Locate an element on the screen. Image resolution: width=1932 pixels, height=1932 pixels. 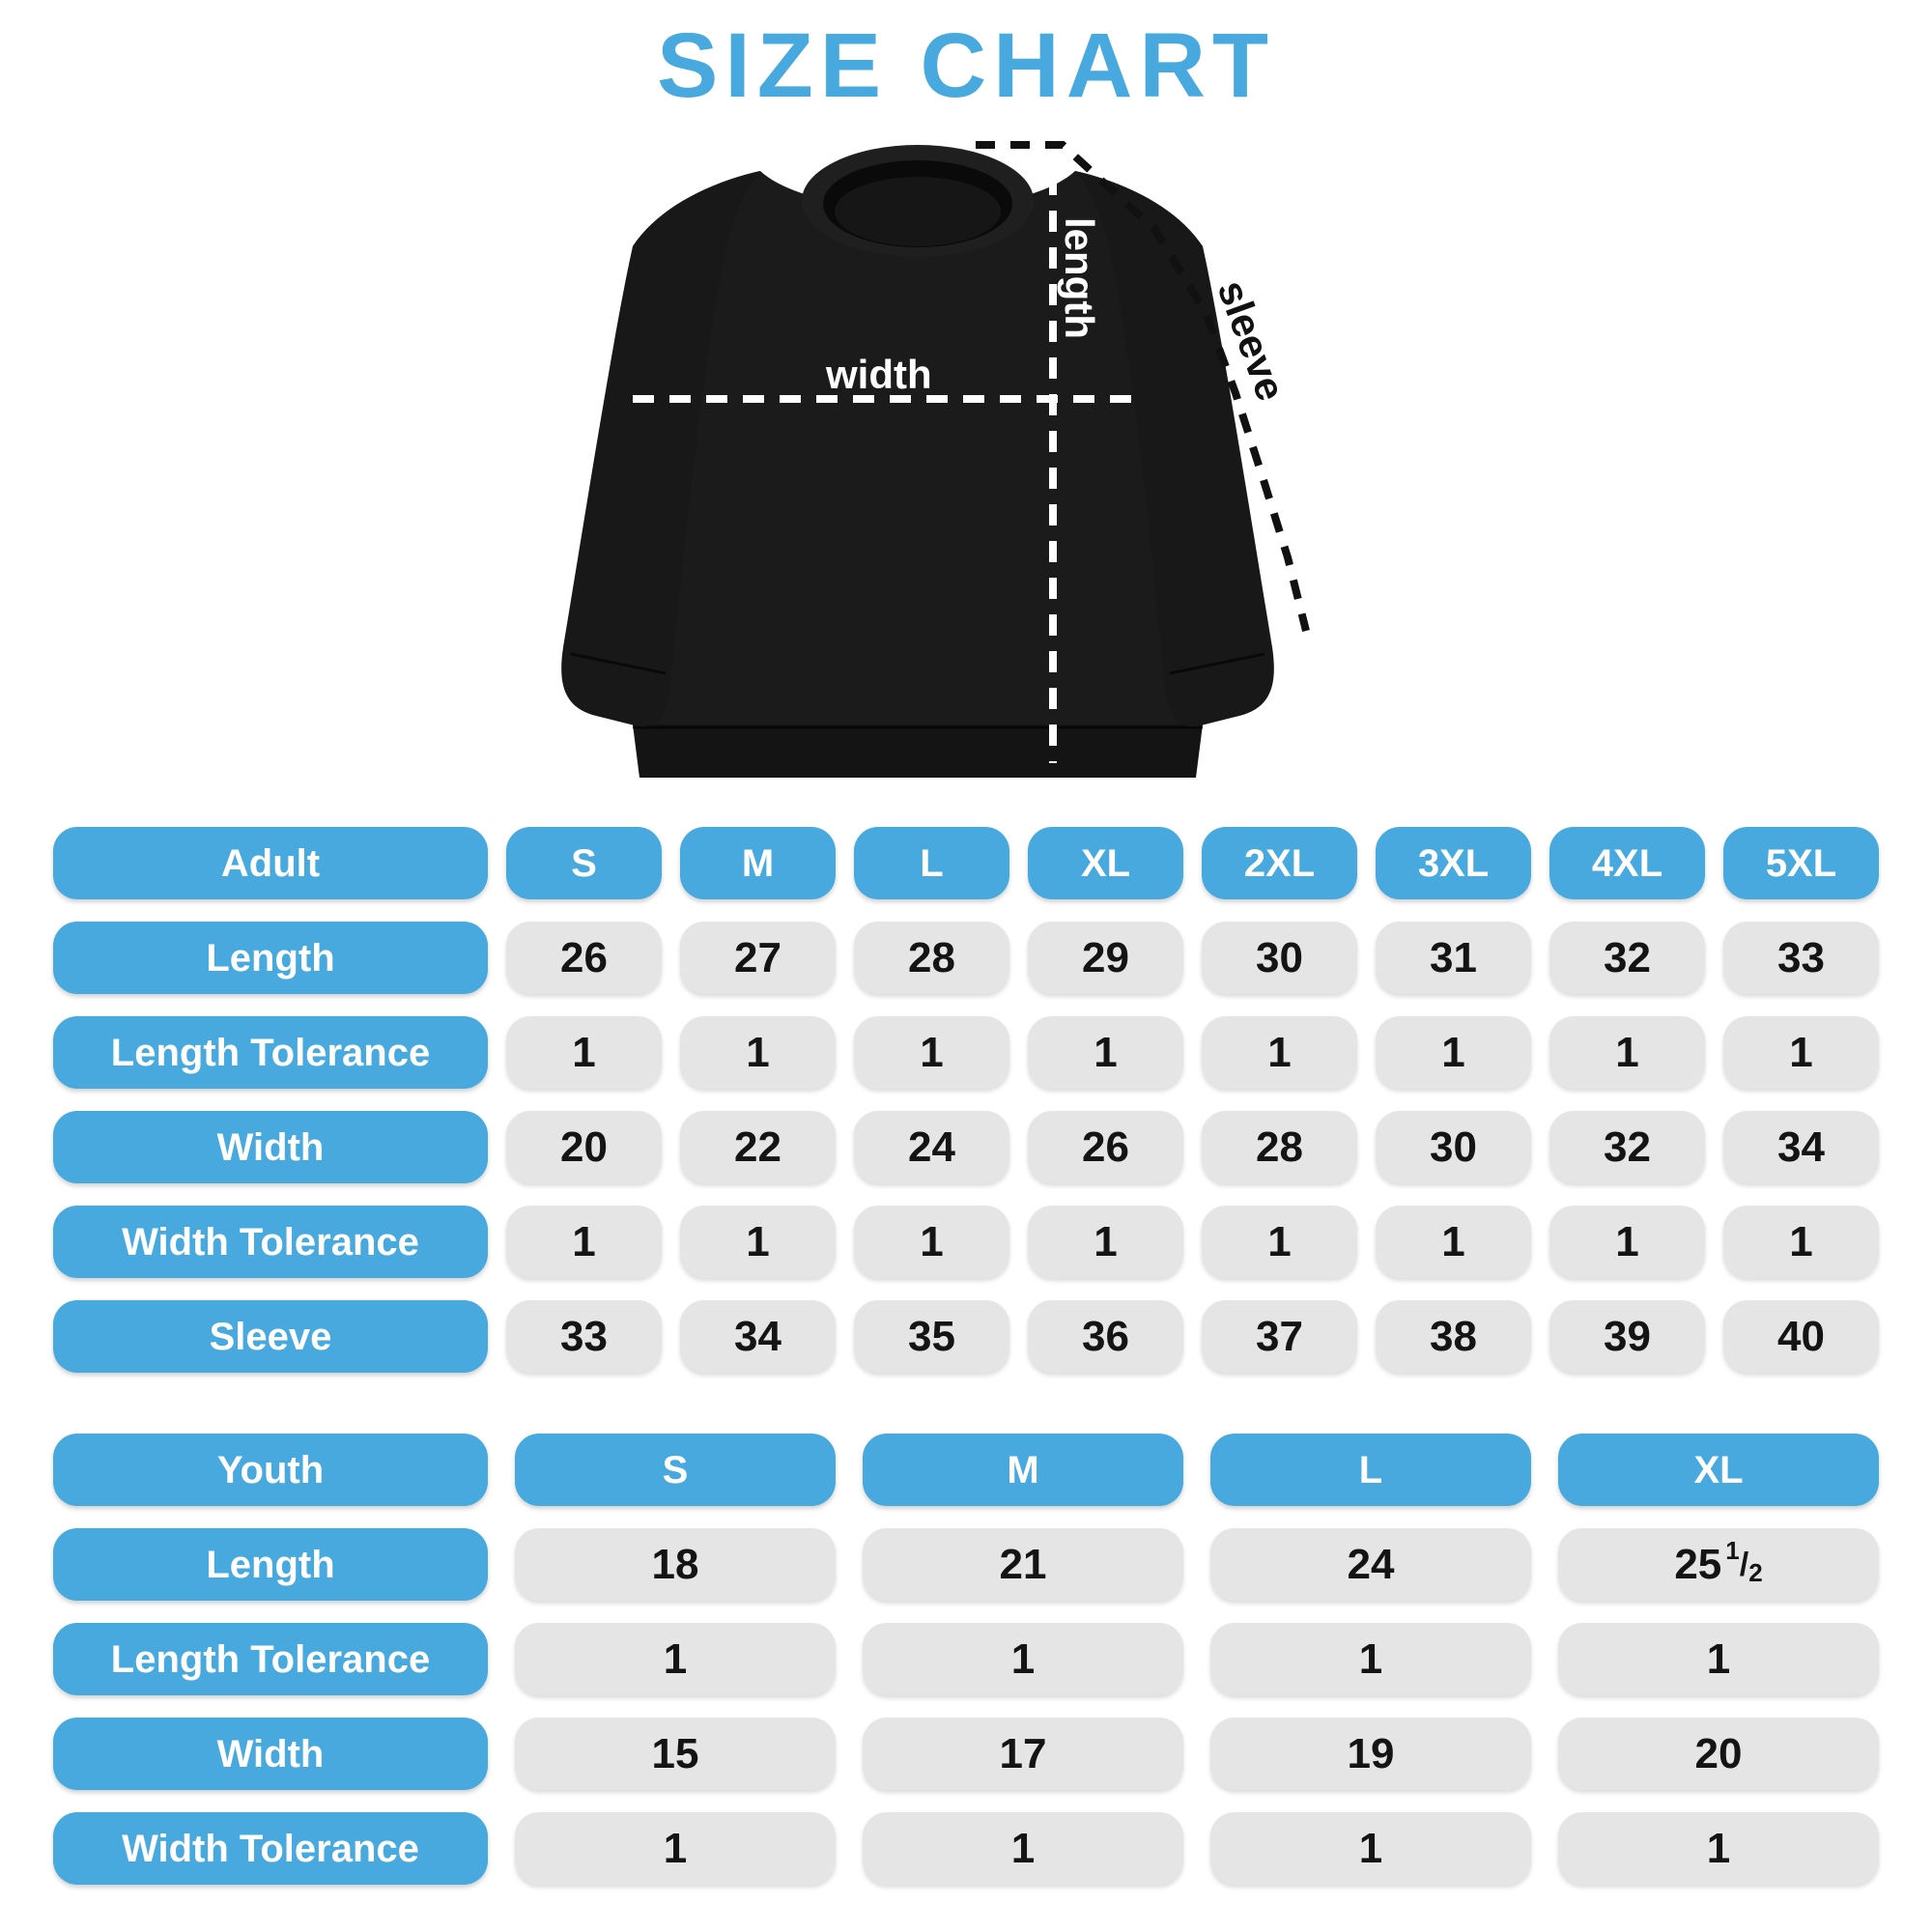
sleeve-measure-line is located at coordinates (1143, 386).